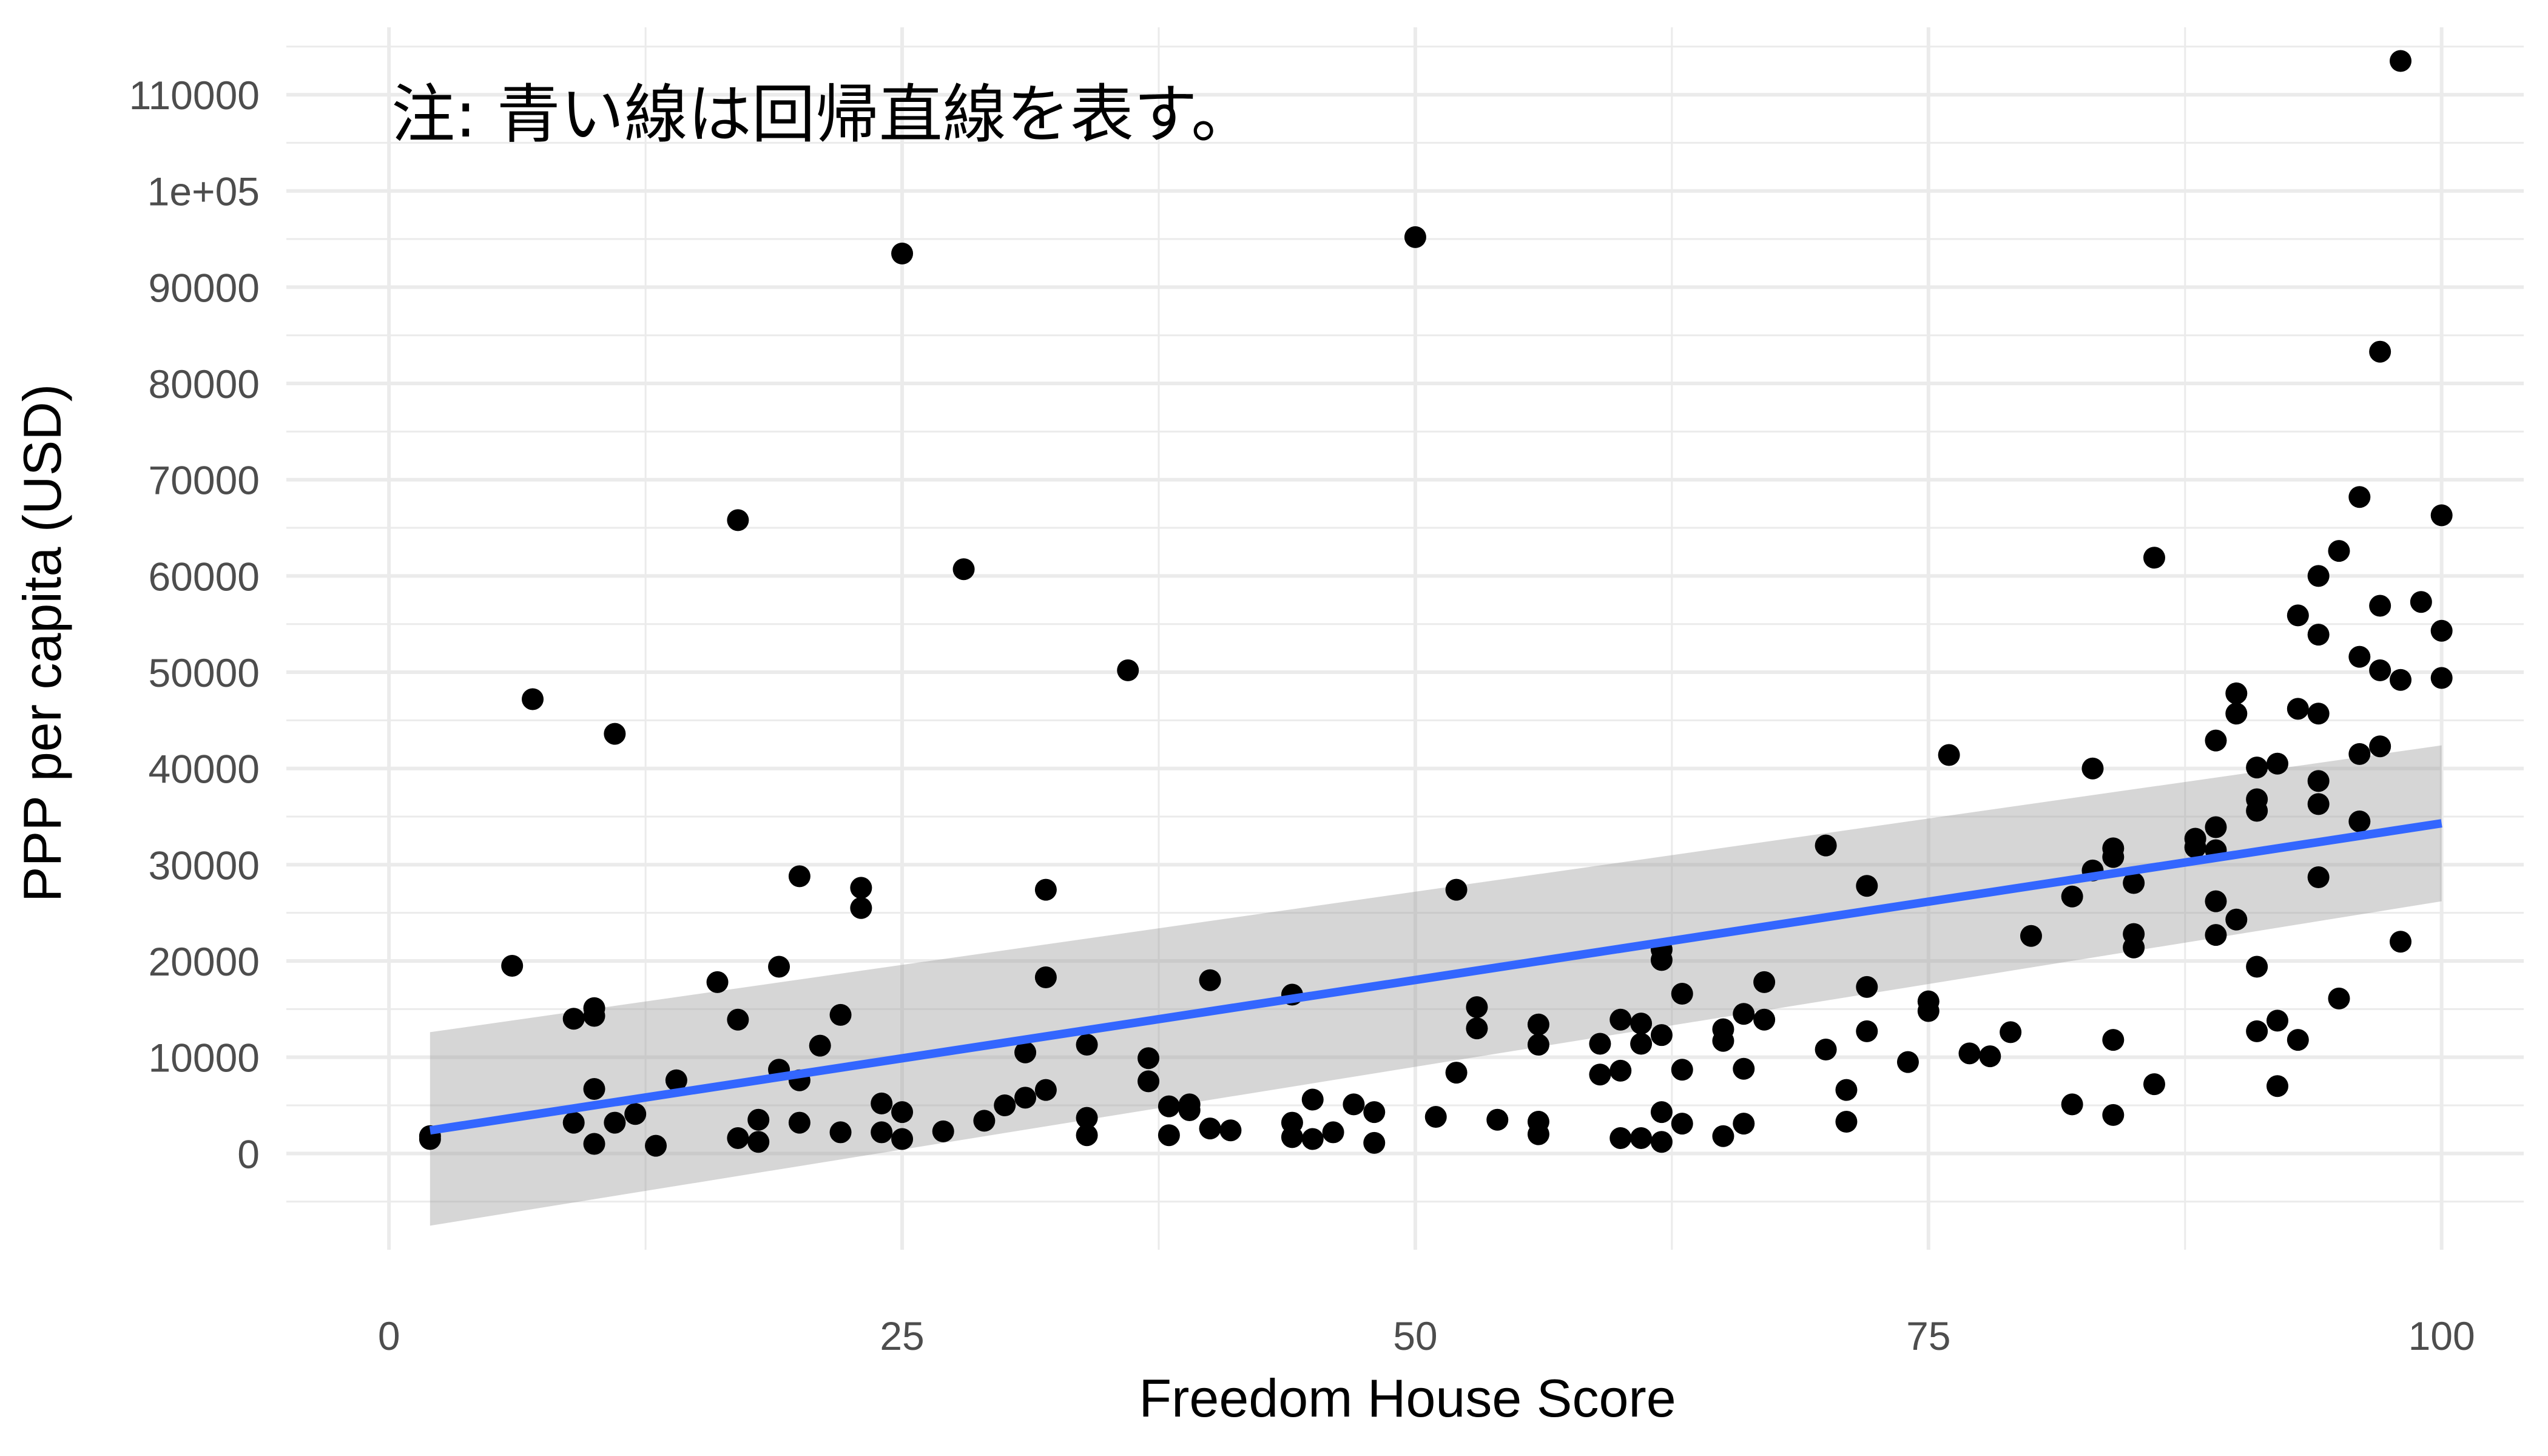 This screenshot has width=2548, height=1456. I want to click on x-axis-title: Freedom House Score, so click(1408, 1398).